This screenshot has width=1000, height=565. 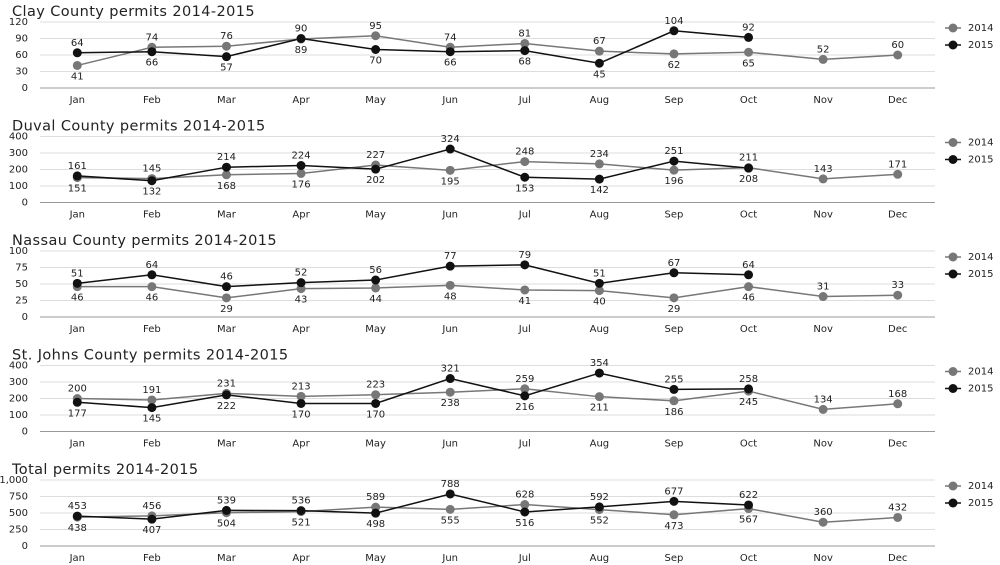 What do you see at coordinates (673, 151) in the screenshot?
I see `data-label: 251` at bounding box center [673, 151].